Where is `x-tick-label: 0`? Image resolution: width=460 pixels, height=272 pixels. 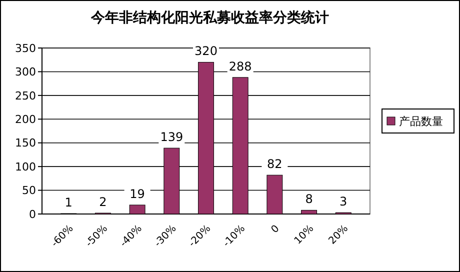
x-tick-label: 0 is located at coordinates (275, 229).